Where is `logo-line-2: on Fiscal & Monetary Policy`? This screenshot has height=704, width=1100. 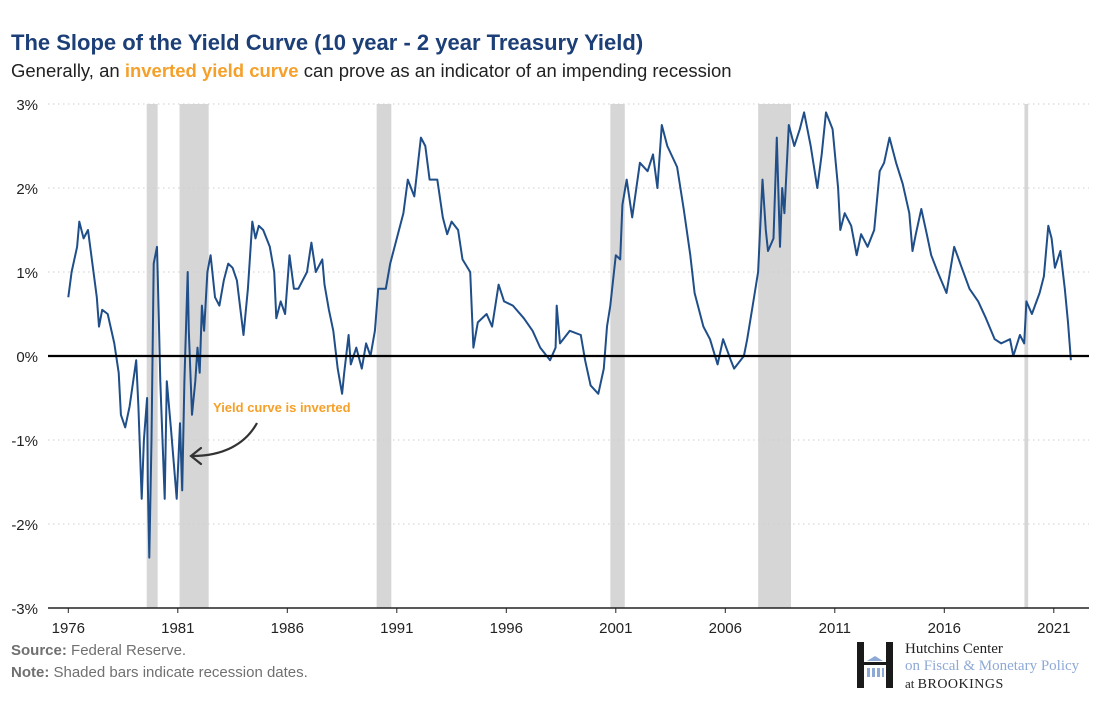 logo-line-2: on Fiscal & Monetary Policy is located at coordinates (992, 666).